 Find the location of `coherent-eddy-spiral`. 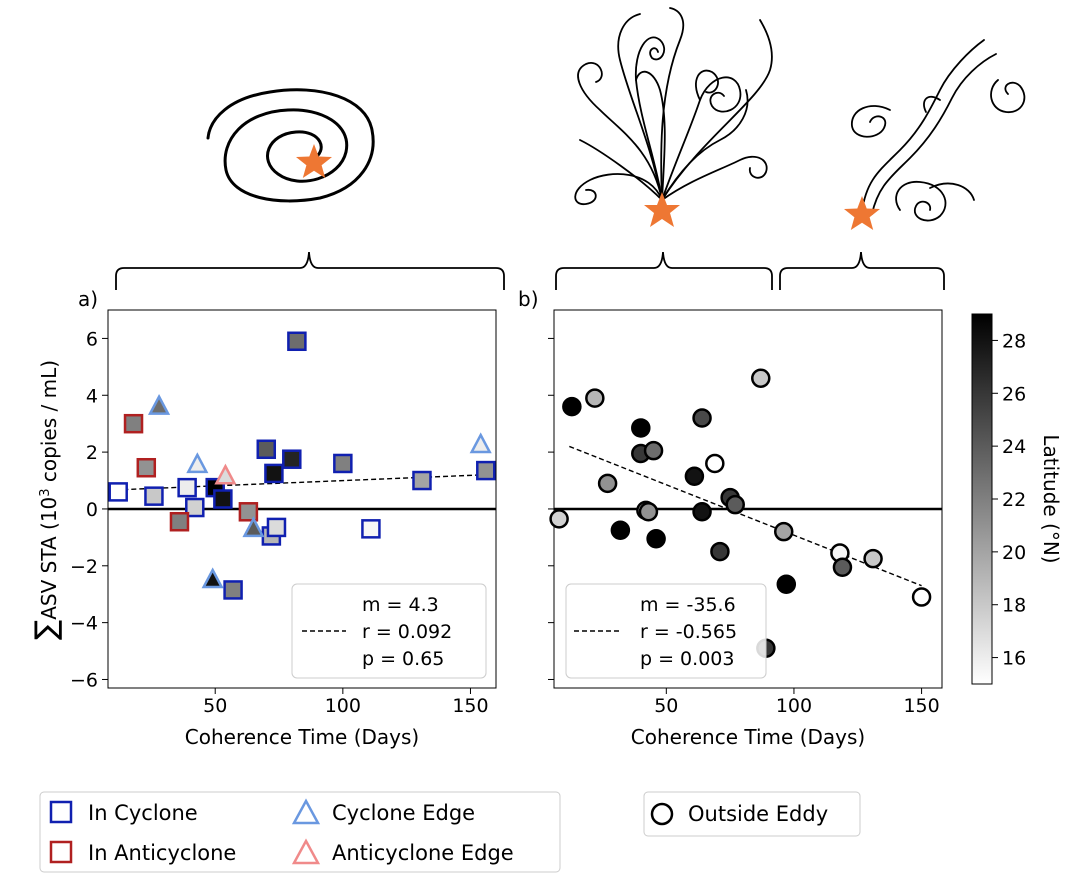

coherent-eddy-spiral is located at coordinates (290, 145).